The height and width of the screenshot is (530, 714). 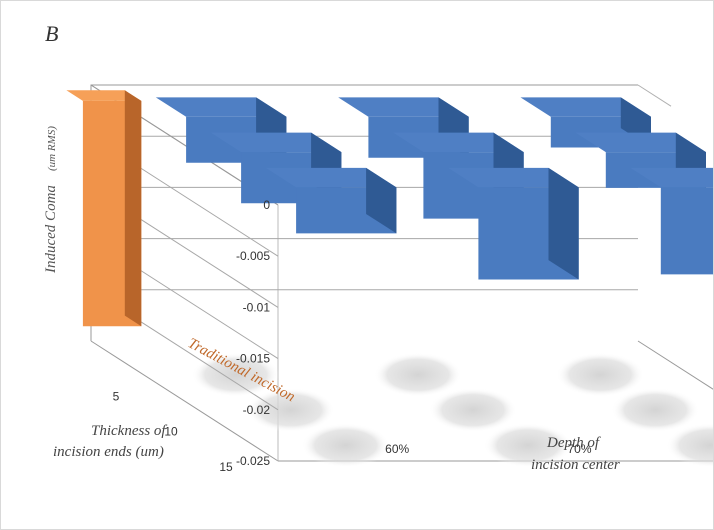 I want to click on thickness-axis-title-line1: Thickness of, so click(x=129, y=431).